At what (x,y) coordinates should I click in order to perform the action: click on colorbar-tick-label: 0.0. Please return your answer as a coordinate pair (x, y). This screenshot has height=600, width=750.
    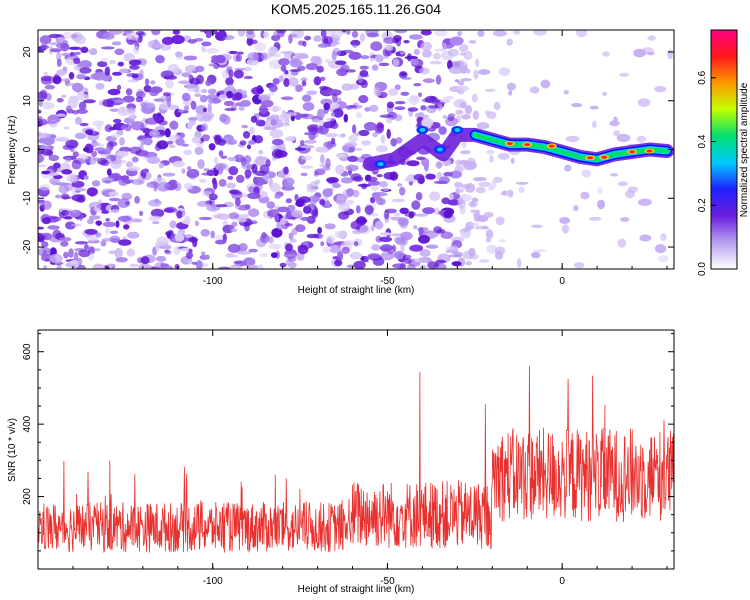
    Looking at the image, I should click on (702, 269).